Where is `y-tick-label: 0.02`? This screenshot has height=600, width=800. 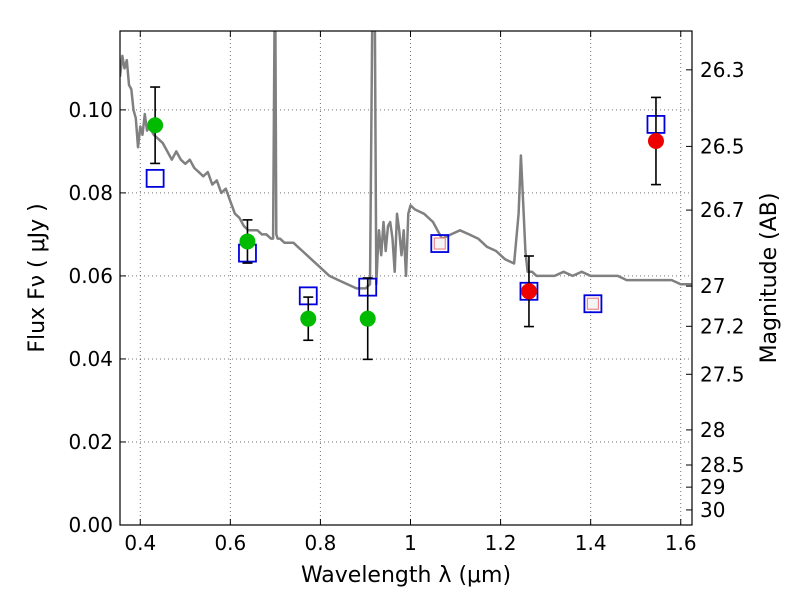
y-tick-label: 0.02 is located at coordinates (90, 442).